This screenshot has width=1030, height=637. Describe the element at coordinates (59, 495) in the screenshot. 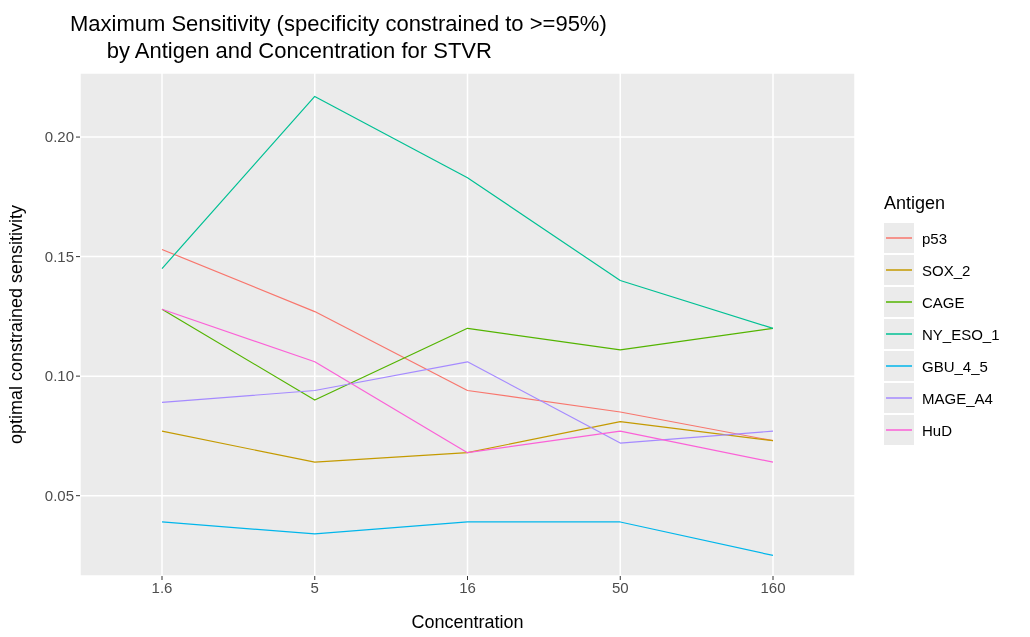

I see `y-tick-label: 0.05` at that location.